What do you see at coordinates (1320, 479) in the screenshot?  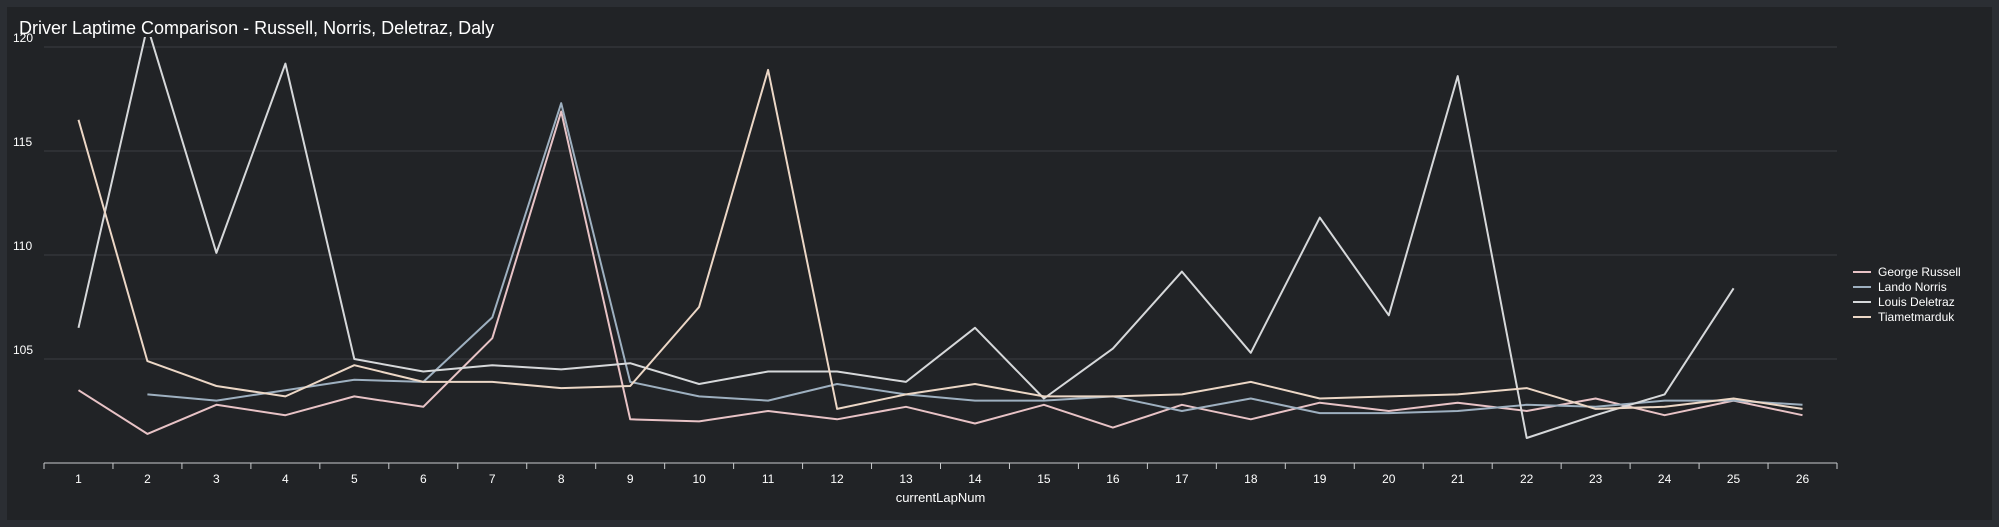 I see `x-tick-label: 19` at bounding box center [1320, 479].